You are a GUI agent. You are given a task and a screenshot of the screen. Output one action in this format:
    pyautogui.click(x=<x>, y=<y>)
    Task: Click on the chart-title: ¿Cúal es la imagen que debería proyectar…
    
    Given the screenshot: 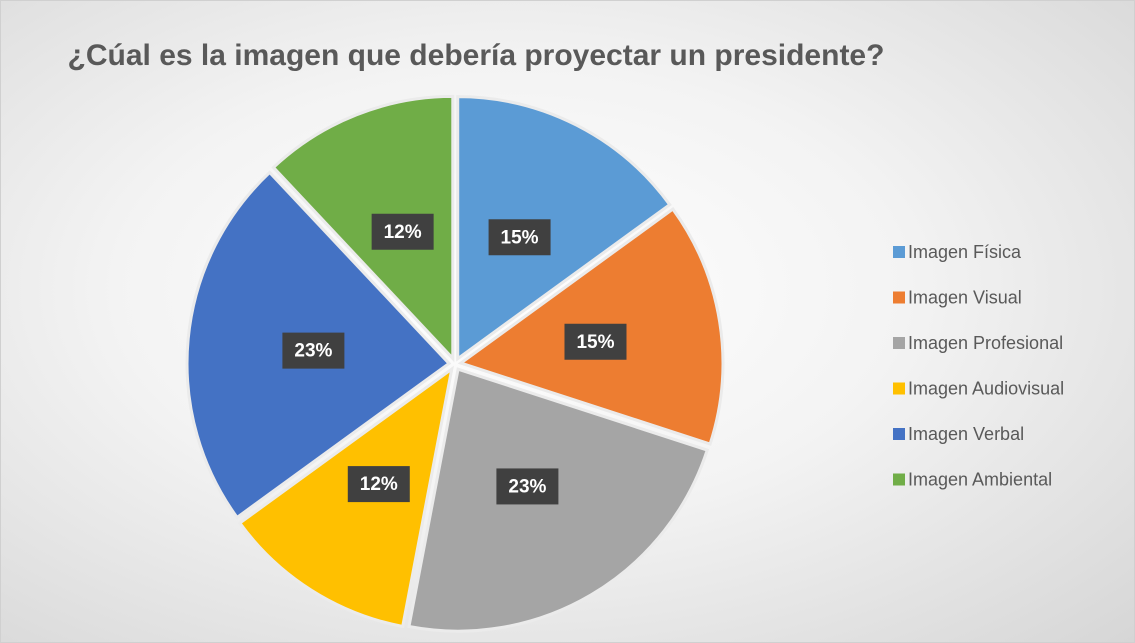 What is the action you would take?
    pyautogui.click(x=476, y=55)
    